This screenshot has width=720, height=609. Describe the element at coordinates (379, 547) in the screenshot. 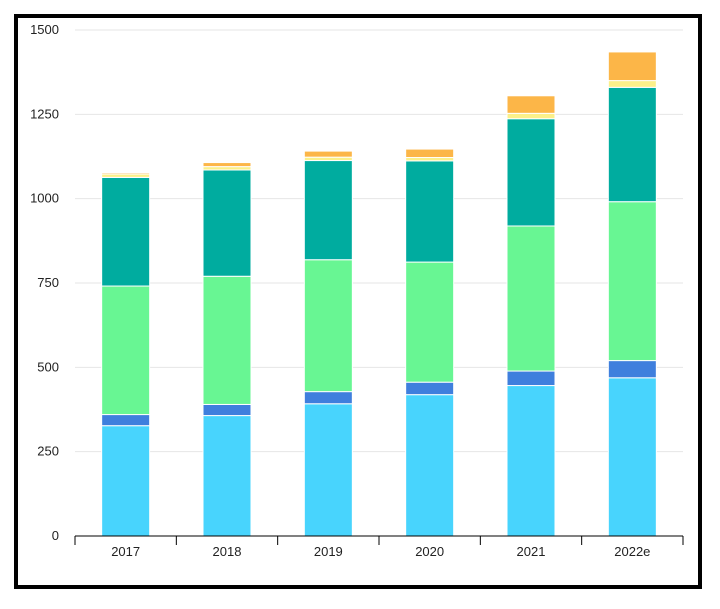

I see `x-axis: 2017 2018 2019 2020 2021 2022e` at that location.